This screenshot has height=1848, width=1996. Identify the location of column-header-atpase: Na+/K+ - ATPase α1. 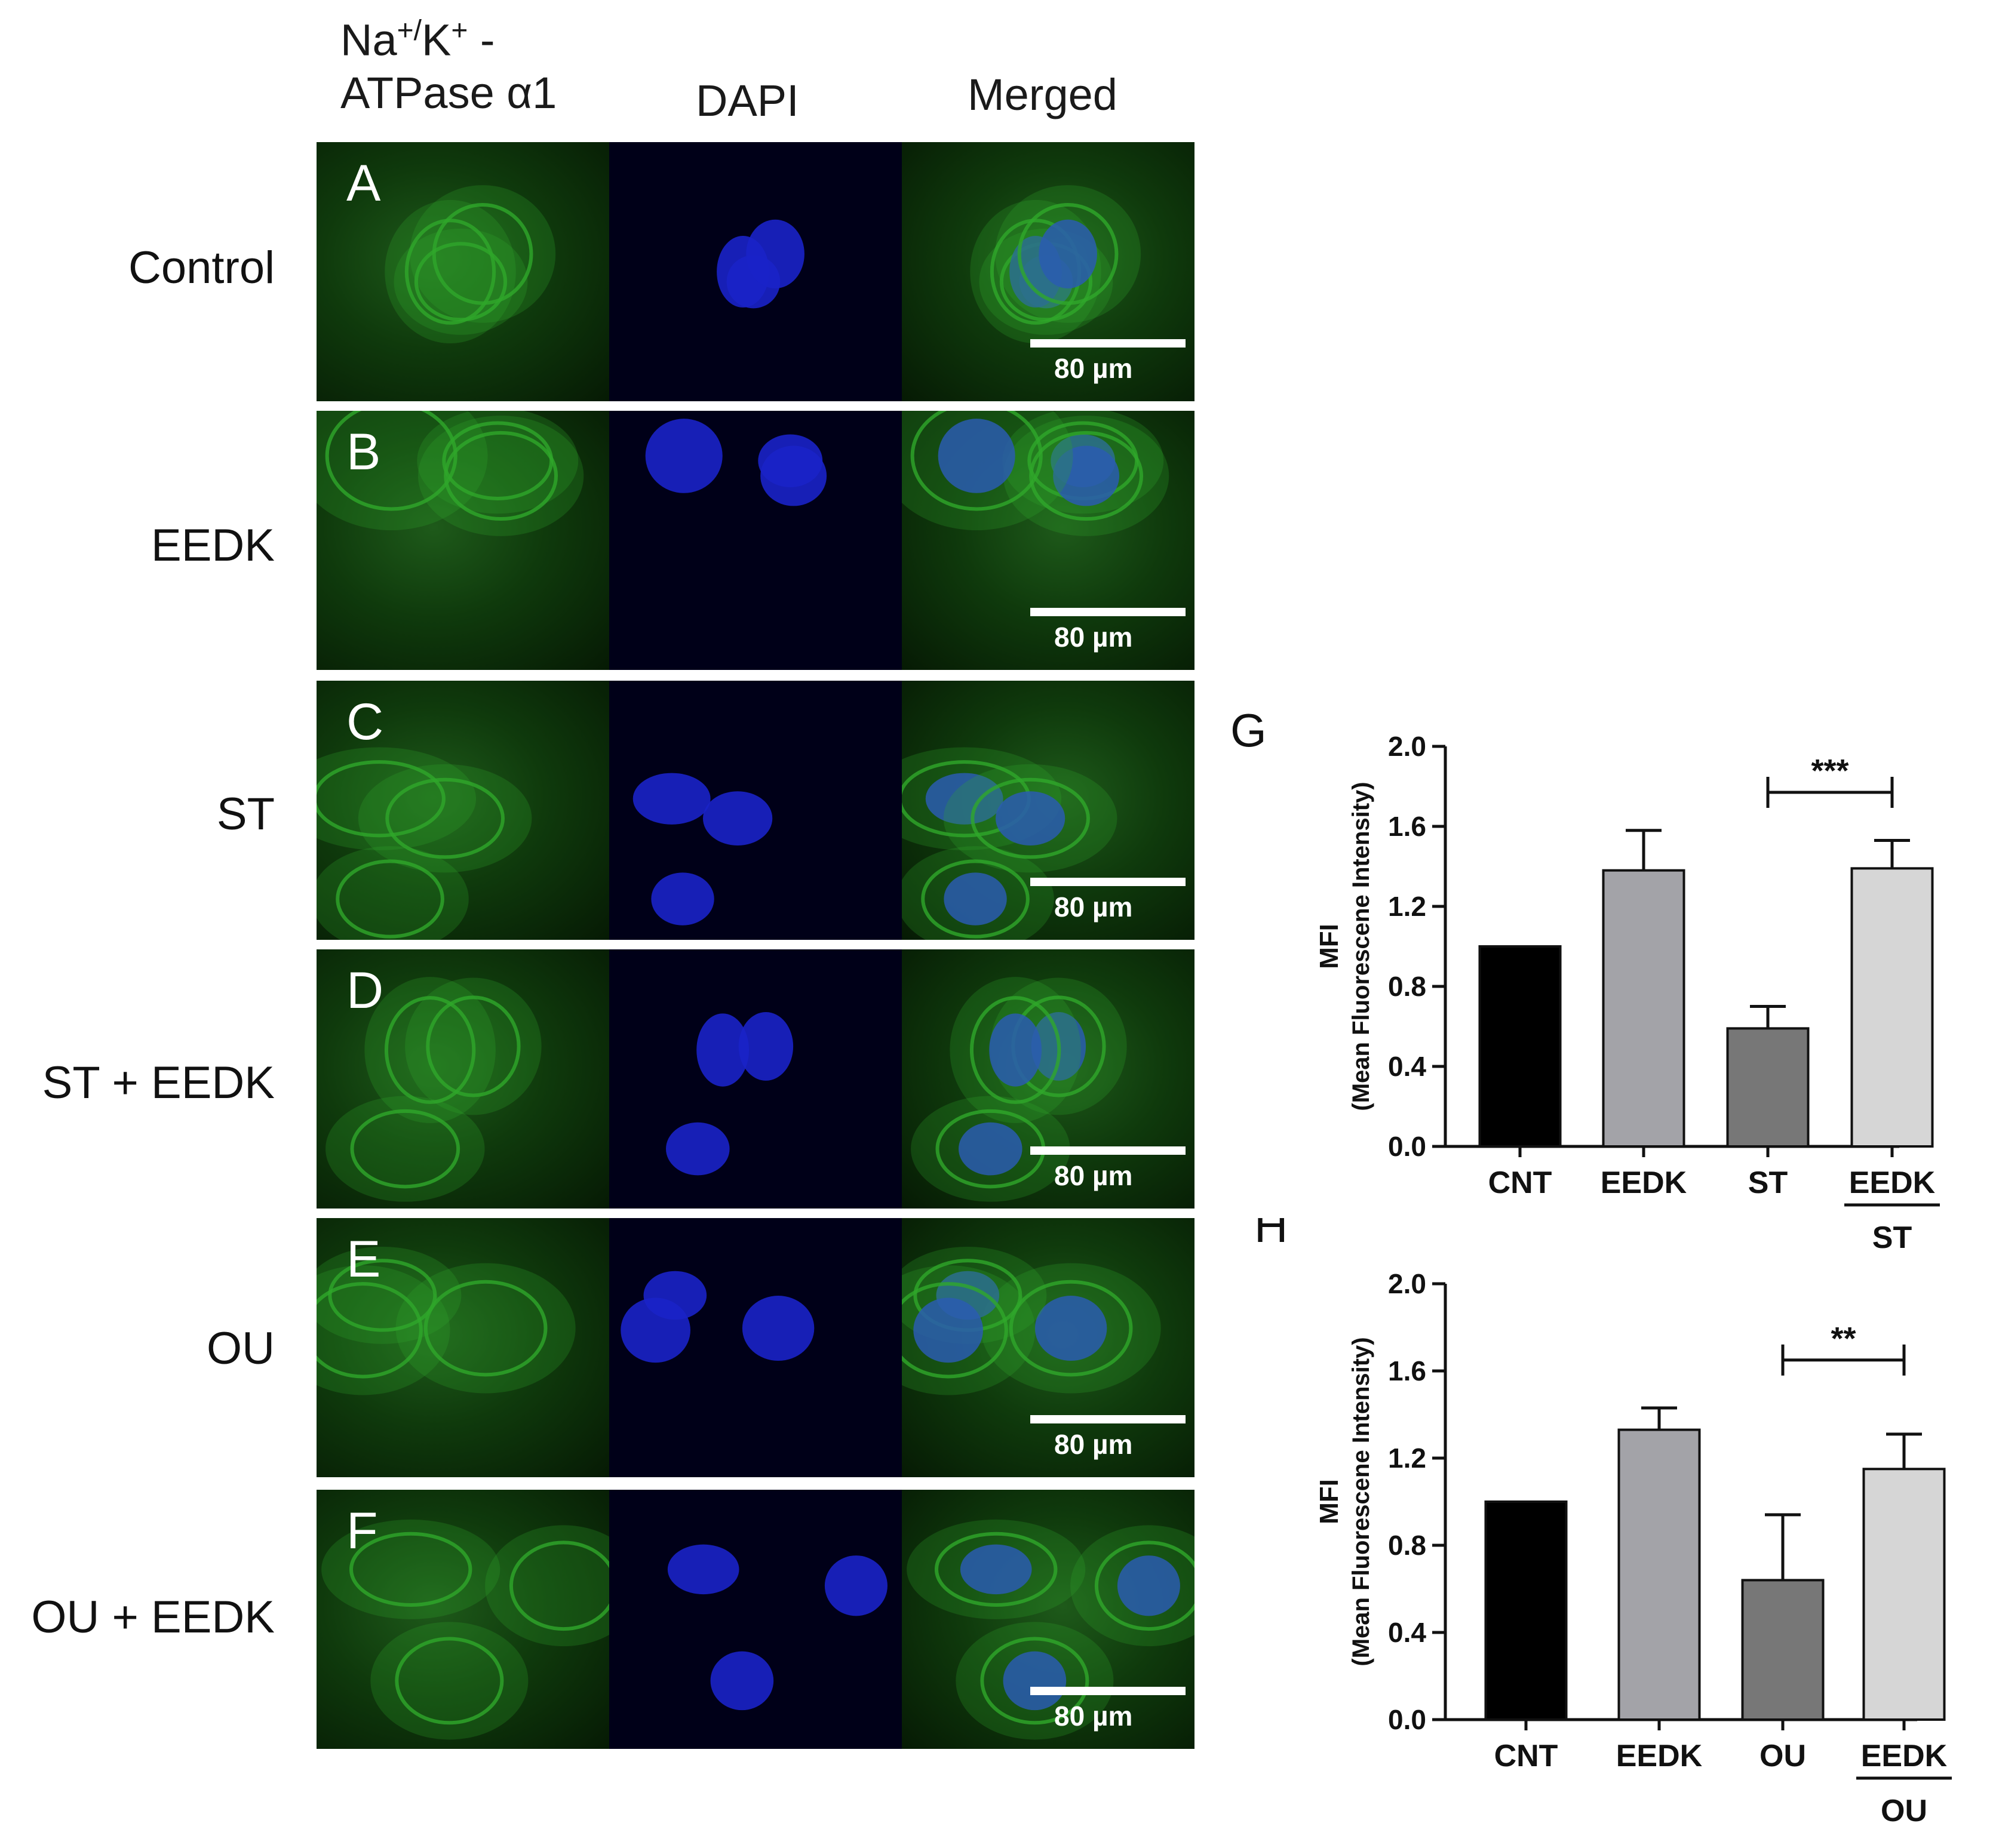
(471, 62).